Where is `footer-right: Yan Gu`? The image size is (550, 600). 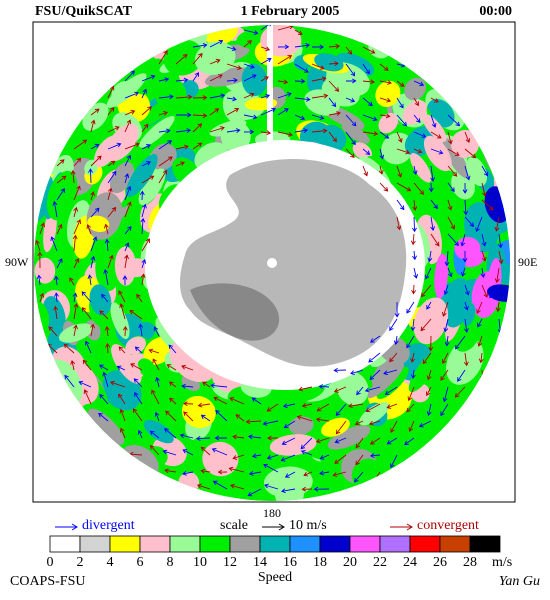 footer-right: Yan Gu is located at coordinates (519, 581).